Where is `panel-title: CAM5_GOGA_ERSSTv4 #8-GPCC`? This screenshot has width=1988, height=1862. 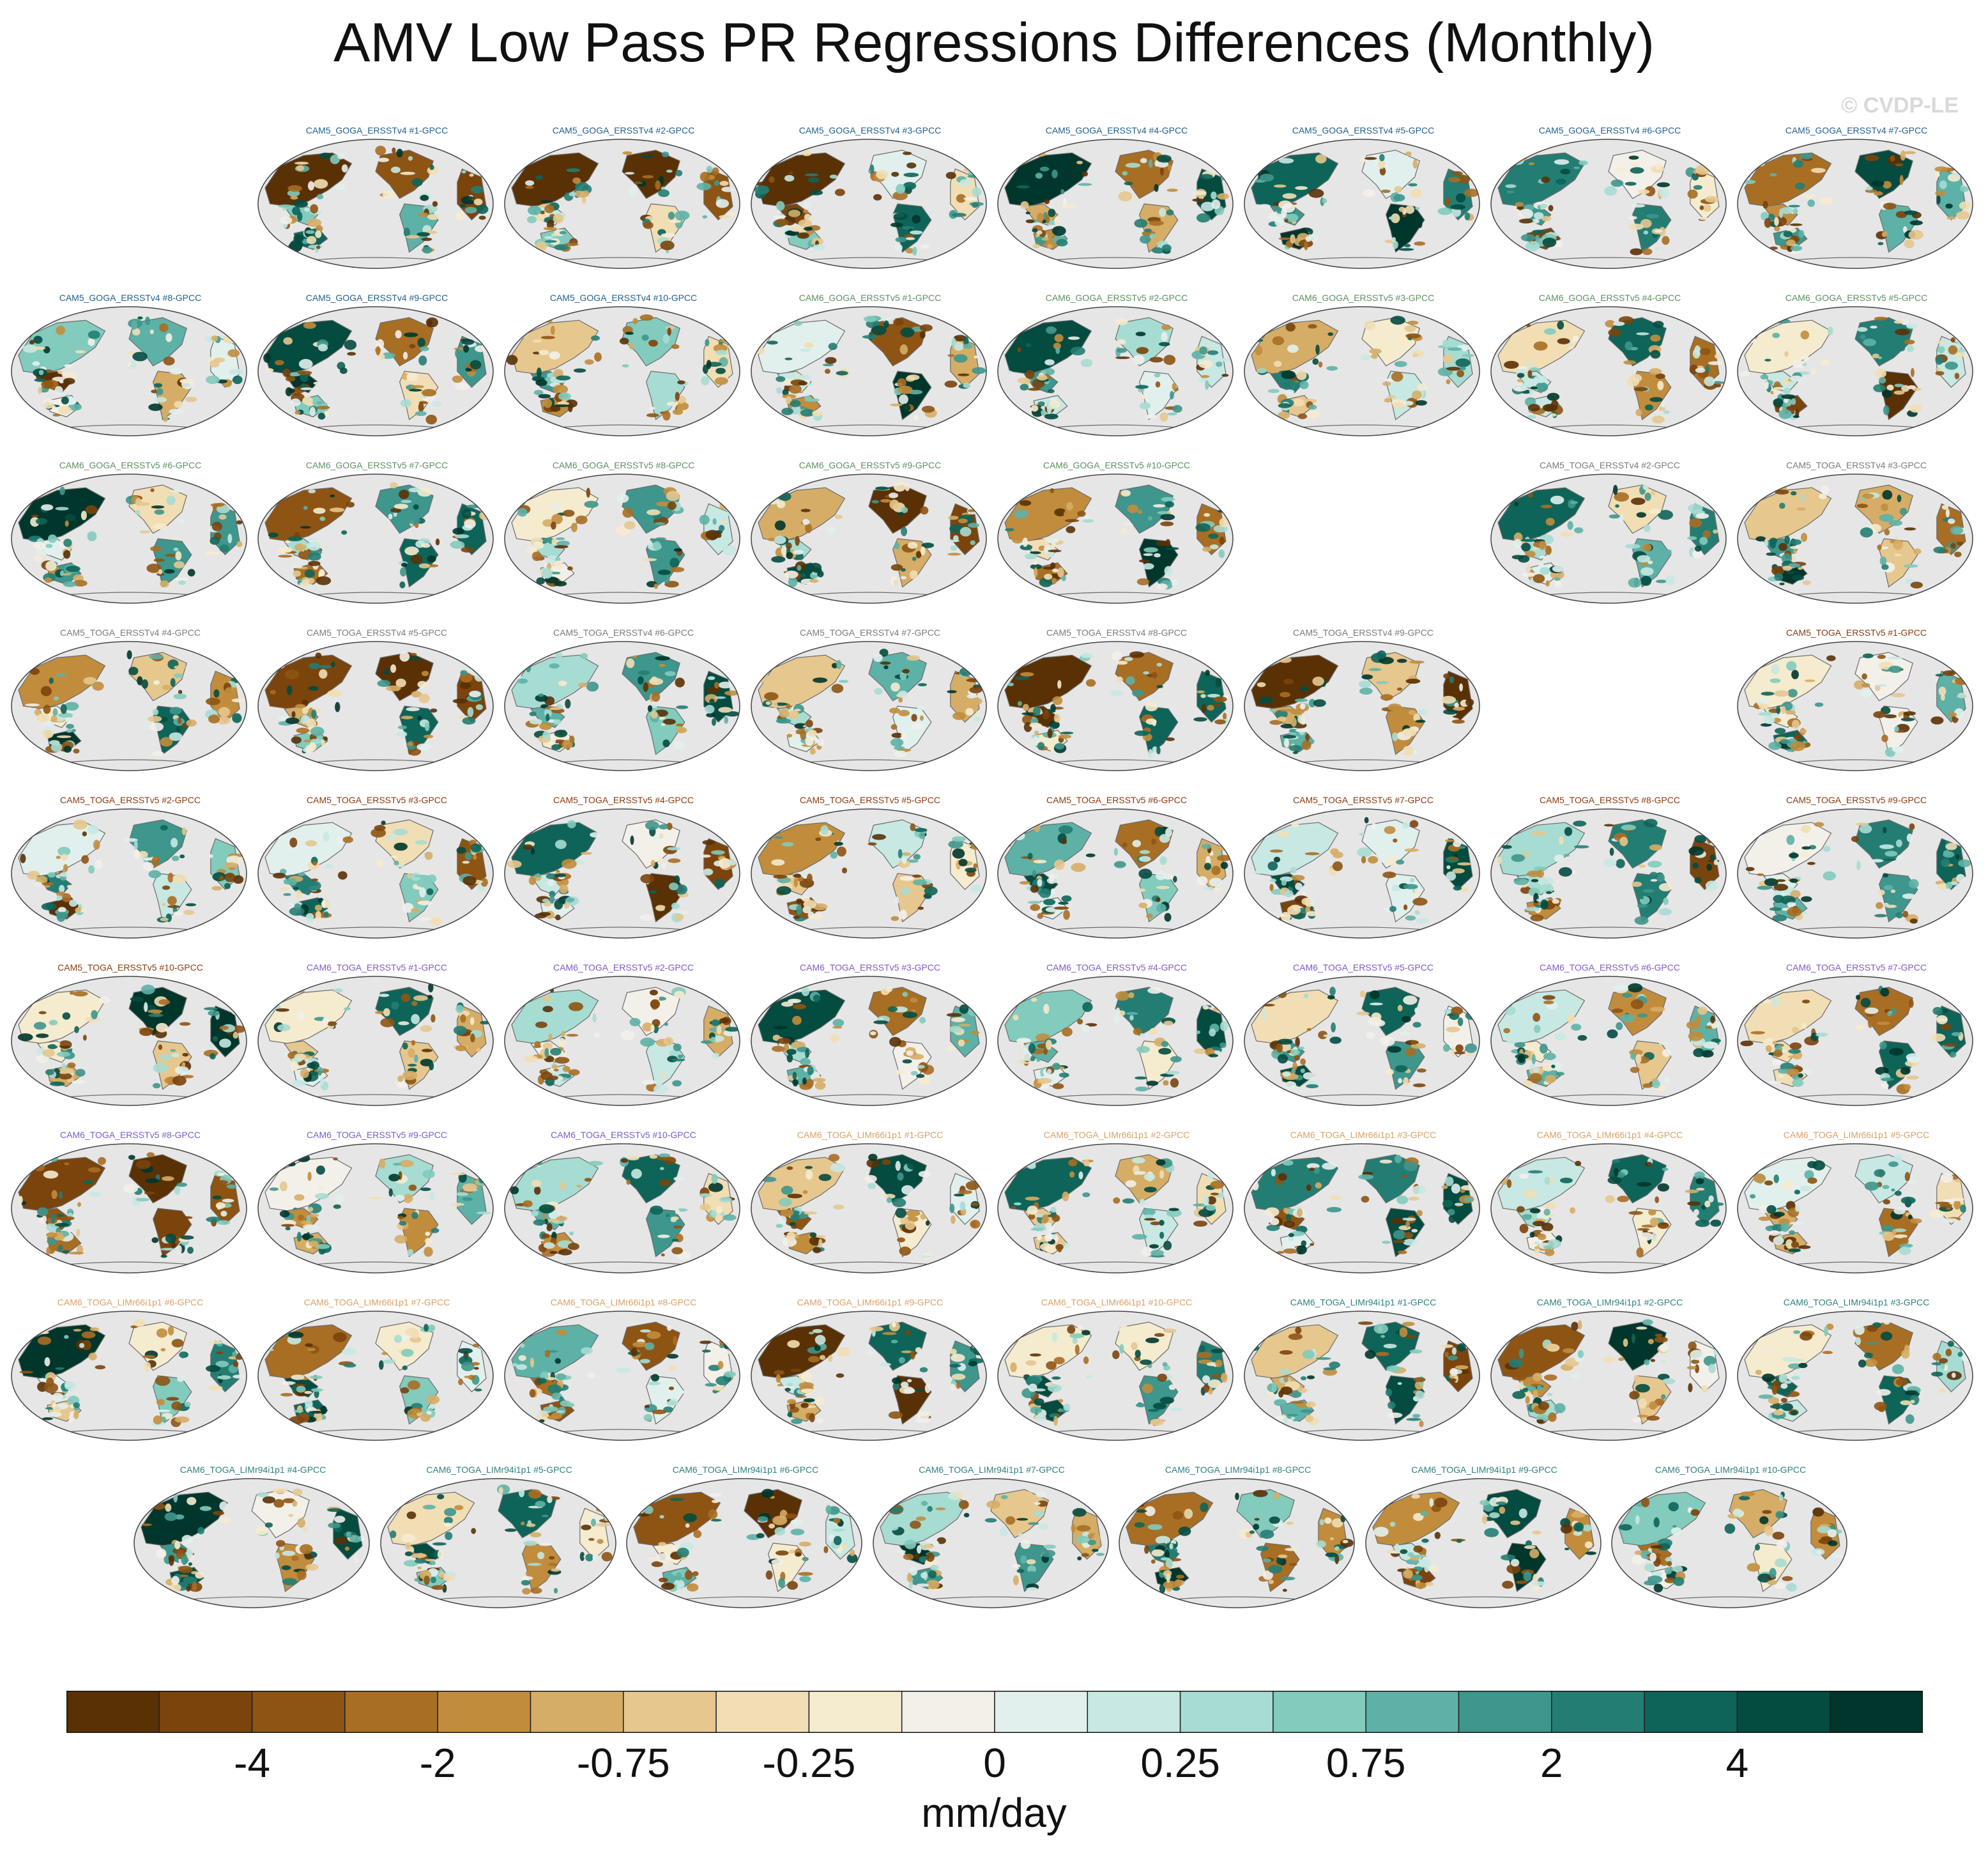
panel-title: CAM5_GOGA_ERSSTv4 #8-GPCC is located at coordinates (131, 298).